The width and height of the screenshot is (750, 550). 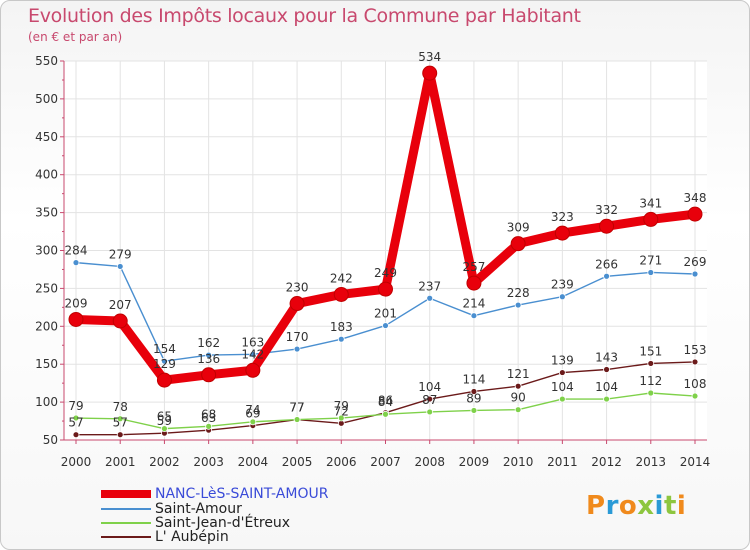 What do you see at coordinates (214, 494) in the screenshot?
I see `legend-item: NANC-LèS-SAINT-AMOUR` at bounding box center [214, 494].